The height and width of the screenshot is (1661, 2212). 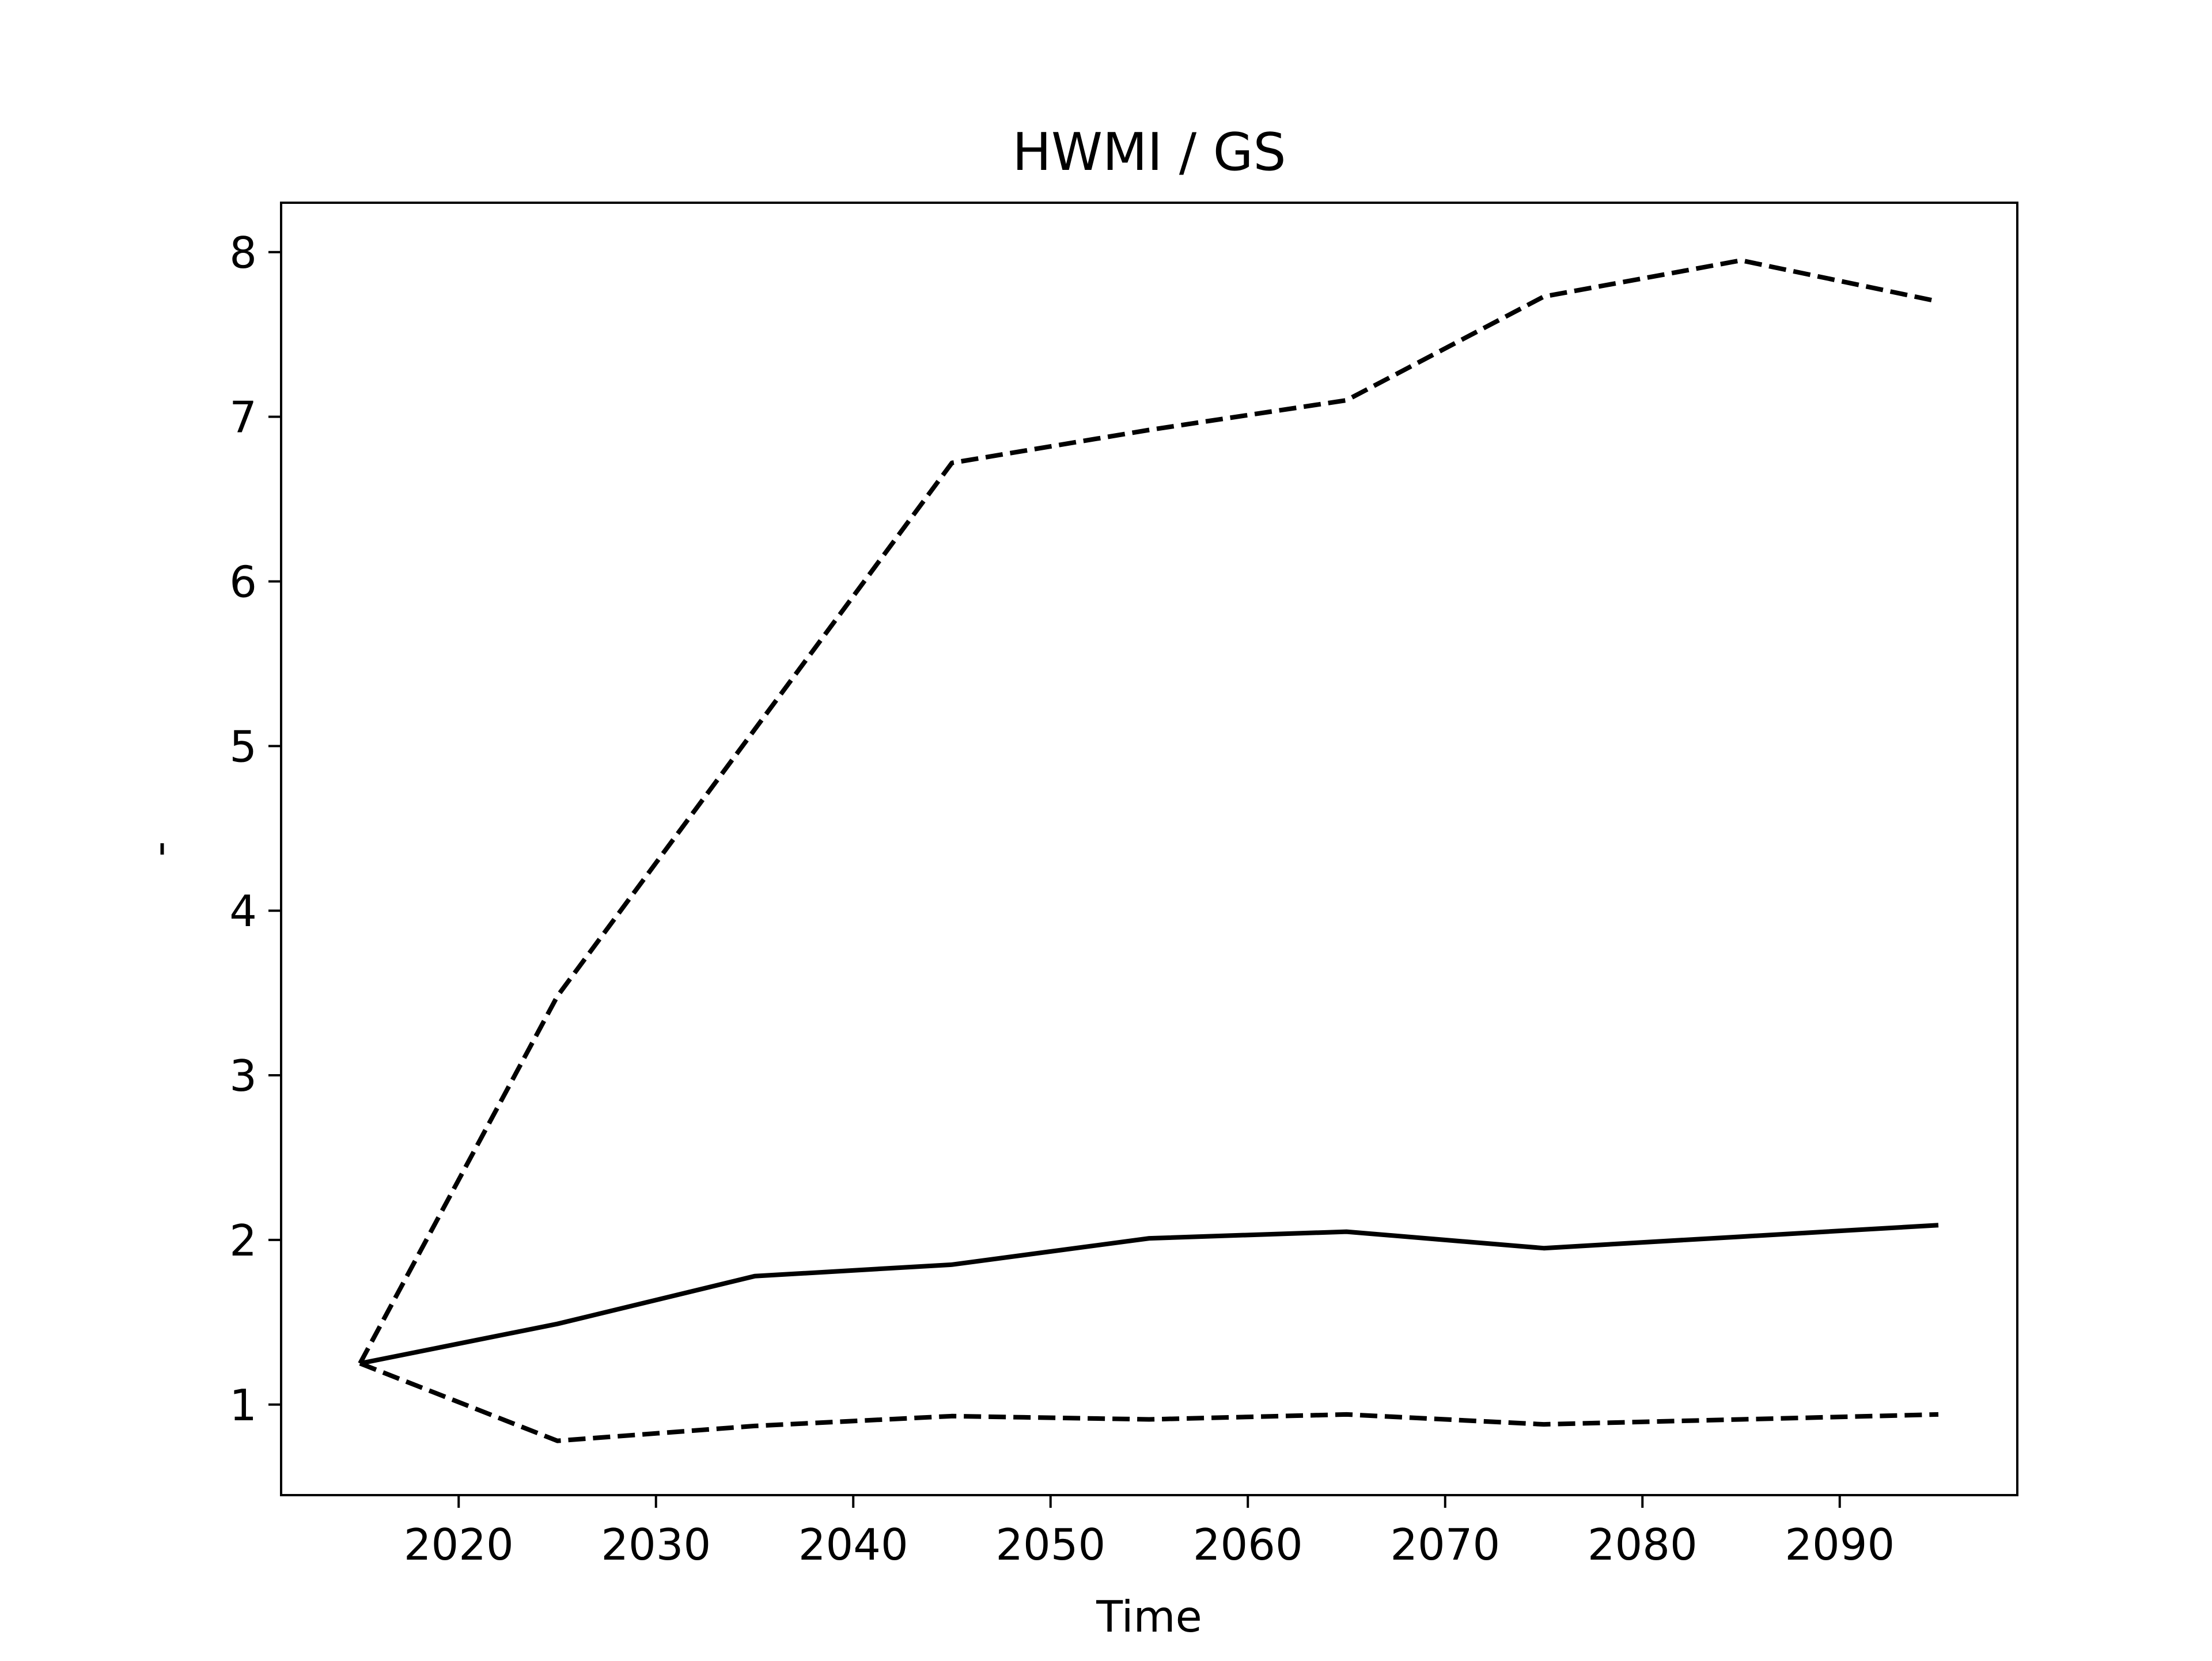 I want to click on x-tick-label: 2030, so click(x=656, y=1544).